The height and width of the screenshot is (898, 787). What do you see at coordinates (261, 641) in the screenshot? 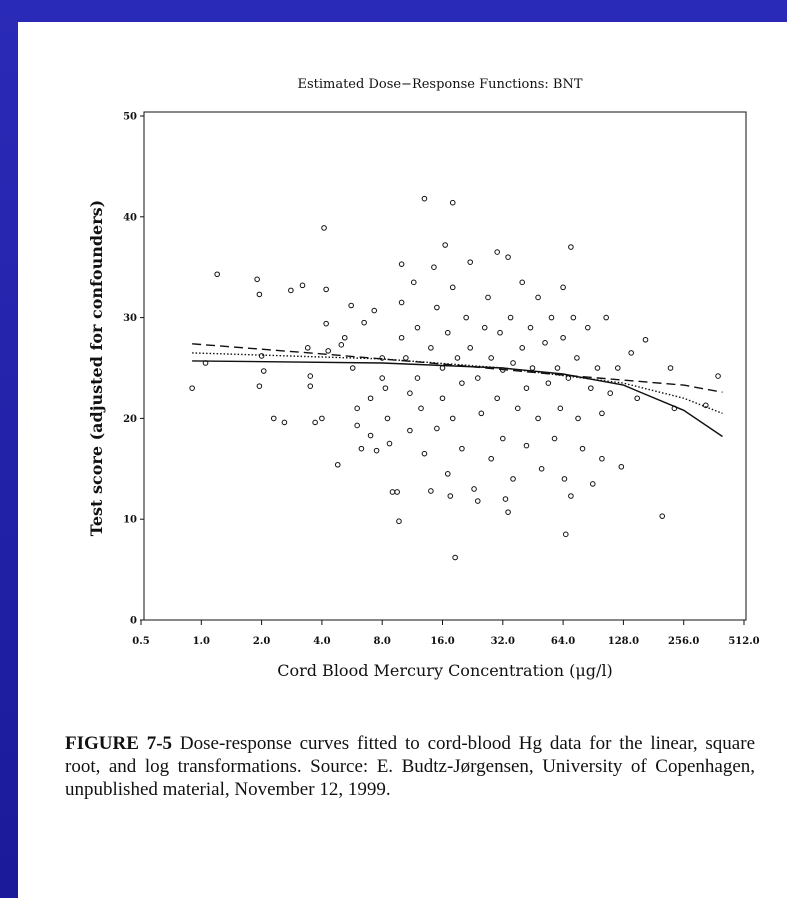
I see `x-tick-label: 2.0` at bounding box center [261, 641].